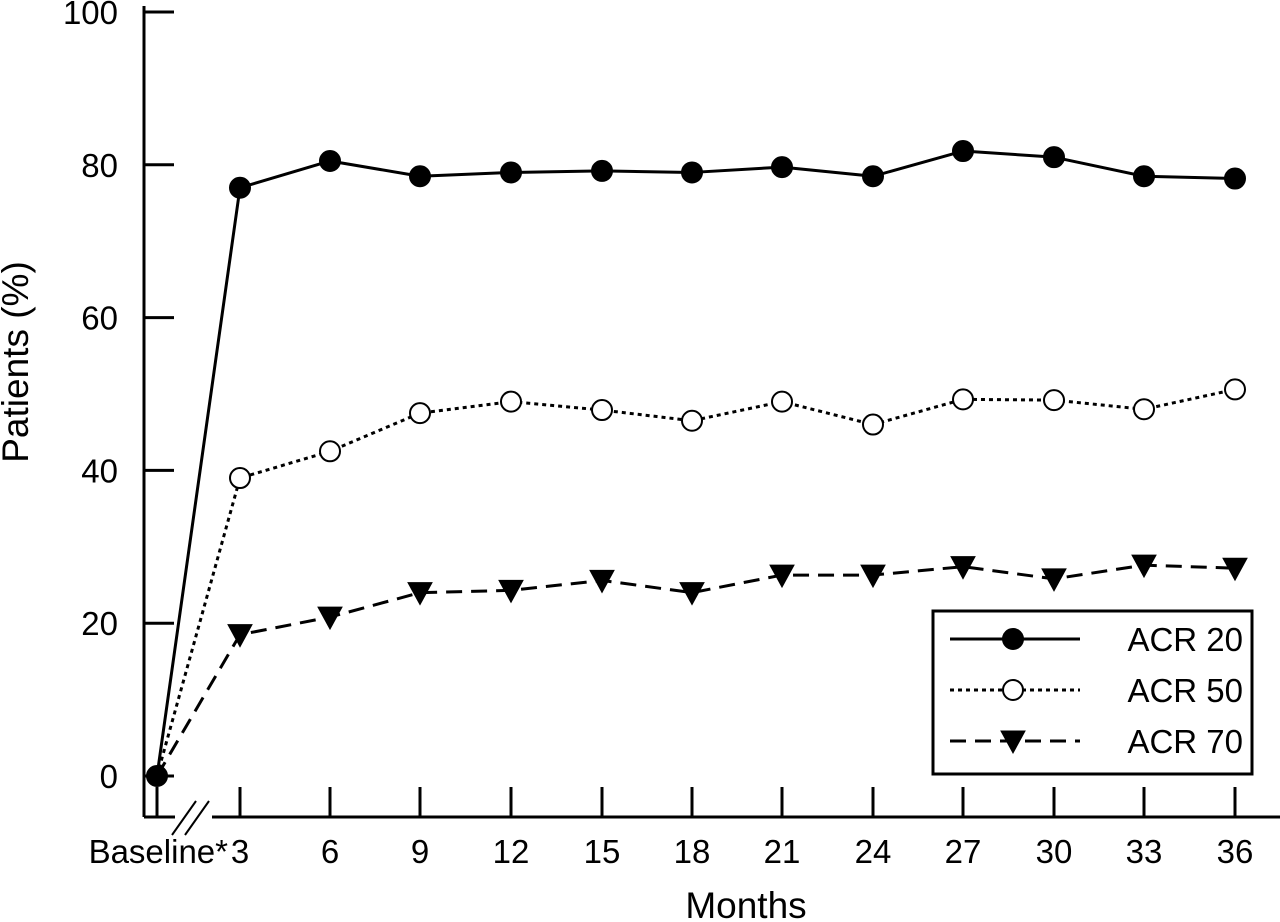 The width and height of the screenshot is (1280, 922). What do you see at coordinates (873, 851) in the screenshot?
I see `x-tick-label: 24` at bounding box center [873, 851].